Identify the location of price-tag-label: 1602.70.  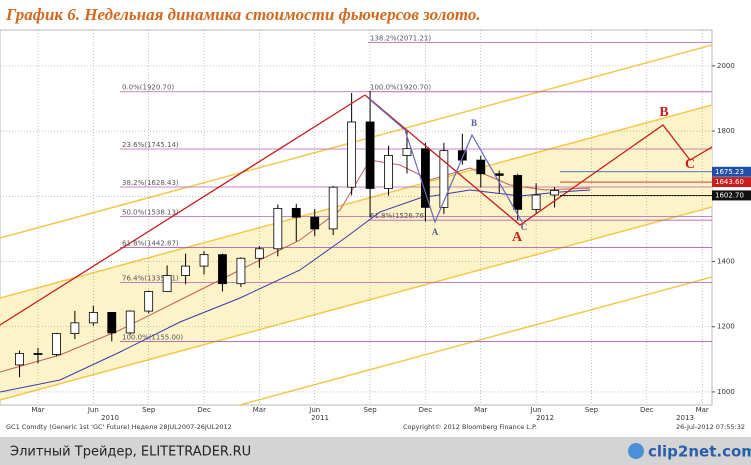
(729, 195).